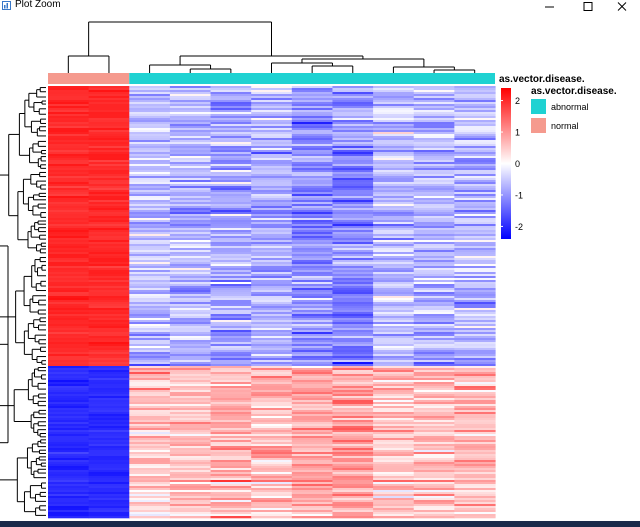 The image size is (640, 527). What do you see at coordinates (622, 6) in the screenshot?
I see `close-button` at bounding box center [622, 6].